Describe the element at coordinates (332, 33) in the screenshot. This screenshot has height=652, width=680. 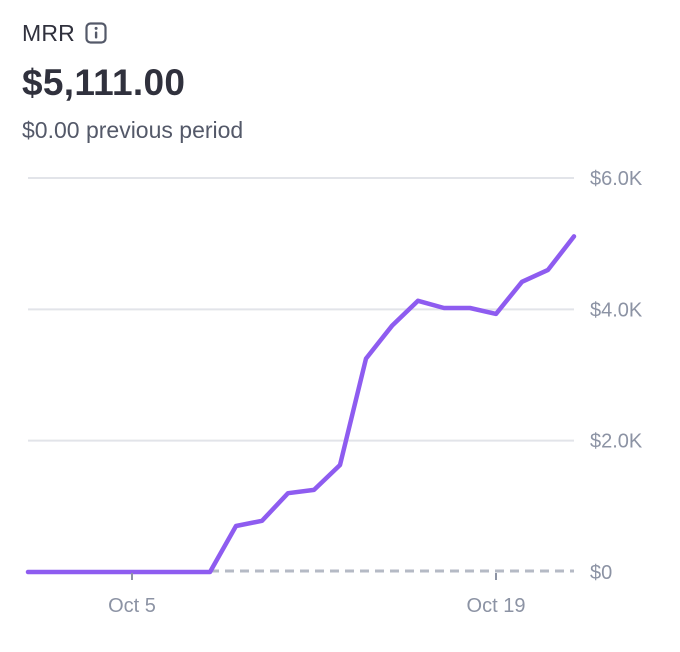
I see `metric-title-row: MRR` at that location.